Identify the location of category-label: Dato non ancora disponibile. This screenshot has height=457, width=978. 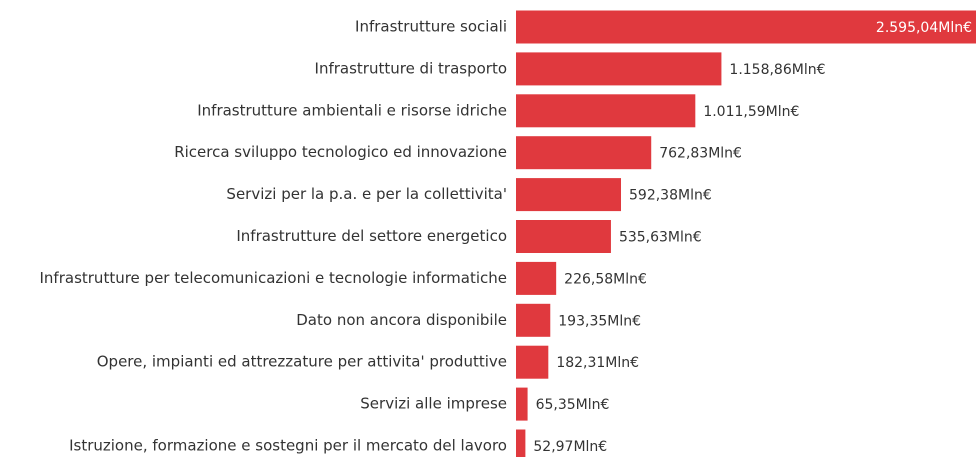
(401, 320).